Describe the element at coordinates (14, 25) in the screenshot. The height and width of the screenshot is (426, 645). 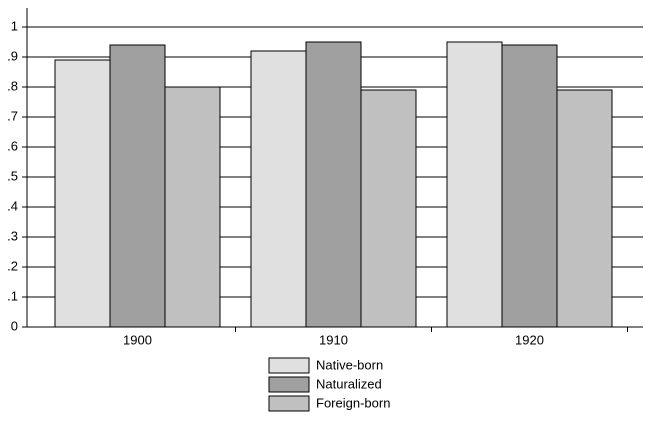
I see `y-tick-label: 1` at that location.